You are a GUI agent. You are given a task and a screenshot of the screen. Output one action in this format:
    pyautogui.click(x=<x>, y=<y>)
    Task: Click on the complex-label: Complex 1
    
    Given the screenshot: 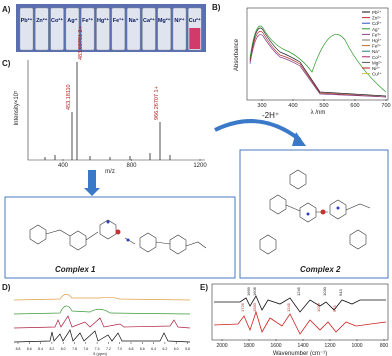 What is the action you would take?
    pyautogui.click(x=75, y=269)
    